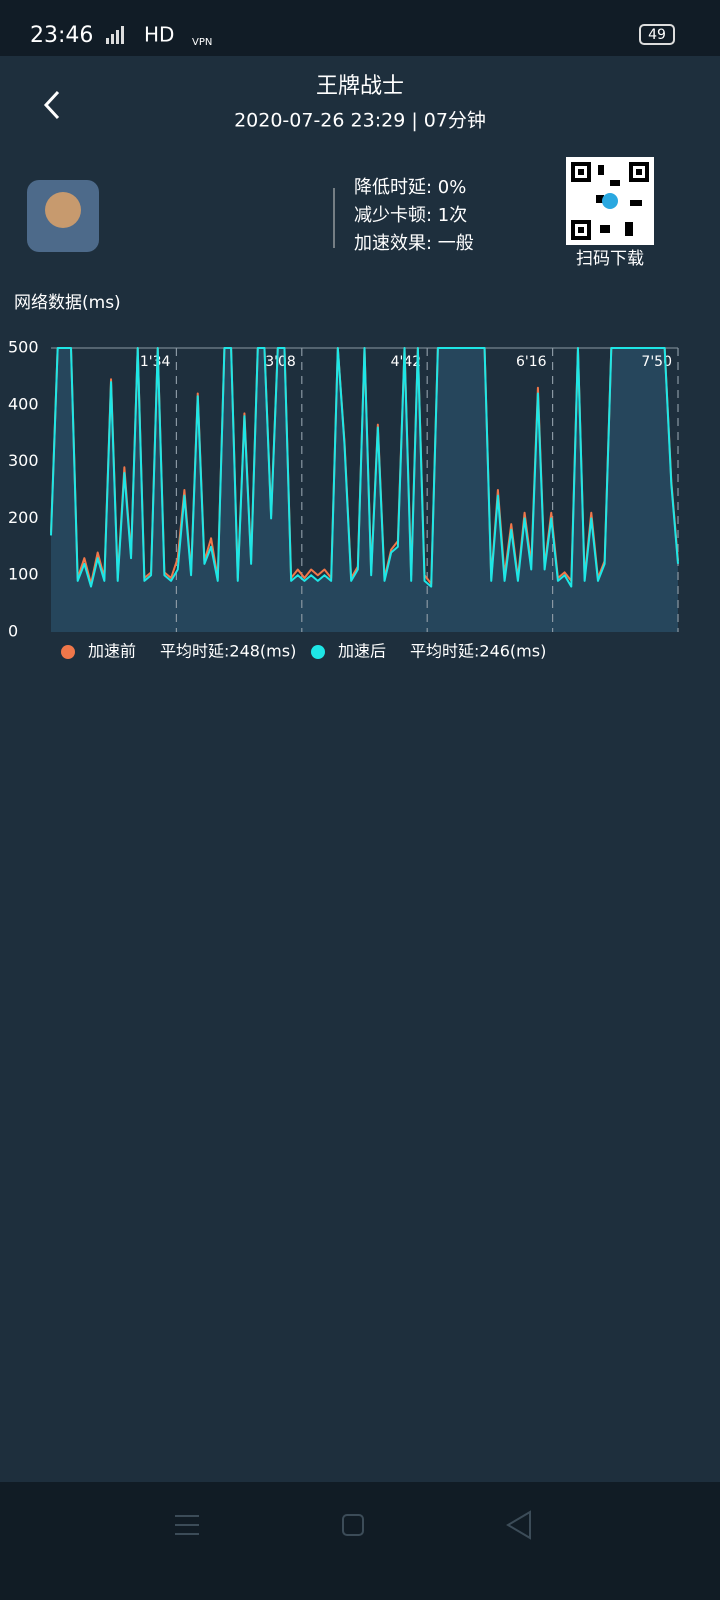 The width and height of the screenshot is (720, 1600). What do you see at coordinates (410, 187) in the screenshot?
I see `stat-line: 降低时延: 0%` at bounding box center [410, 187].